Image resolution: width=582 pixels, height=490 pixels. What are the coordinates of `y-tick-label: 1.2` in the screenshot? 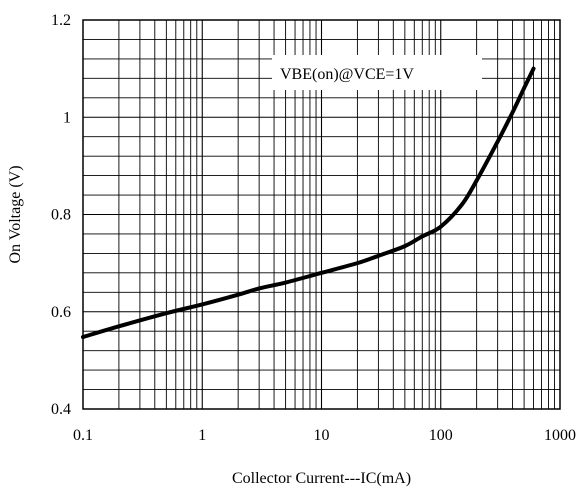 It's located at (61, 20).